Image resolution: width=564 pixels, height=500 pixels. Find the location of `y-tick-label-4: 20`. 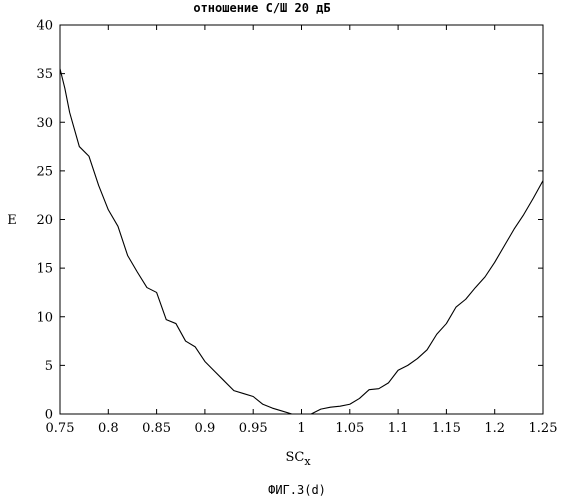

y-tick-label-4: 20 is located at coordinates (44, 220).